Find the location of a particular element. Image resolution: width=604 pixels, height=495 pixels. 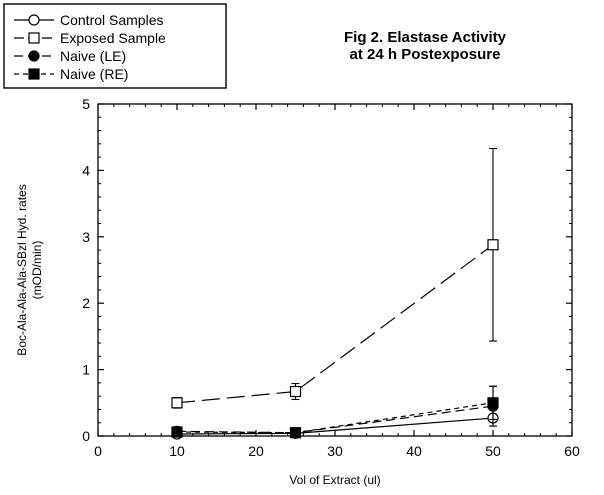

y-tick-label: 3 is located at coordinates (86, 237).